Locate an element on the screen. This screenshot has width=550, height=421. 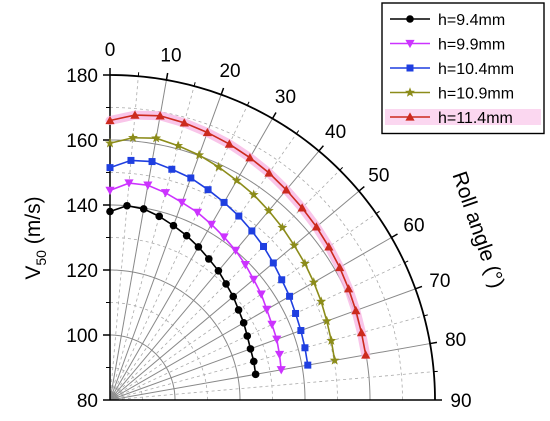
radial-axis-title-main: V is located at coordinates (33, 273).